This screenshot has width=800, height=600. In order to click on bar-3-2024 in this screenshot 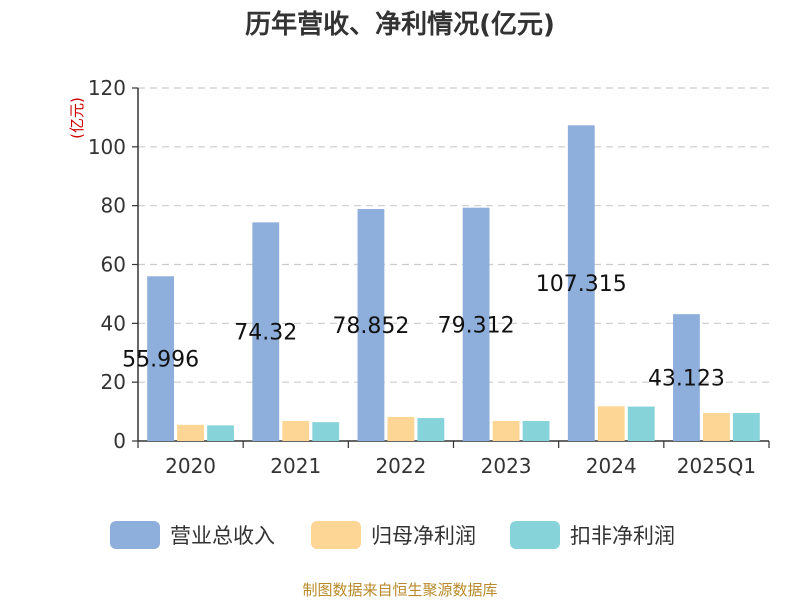, I will do `click(641, 423)`.